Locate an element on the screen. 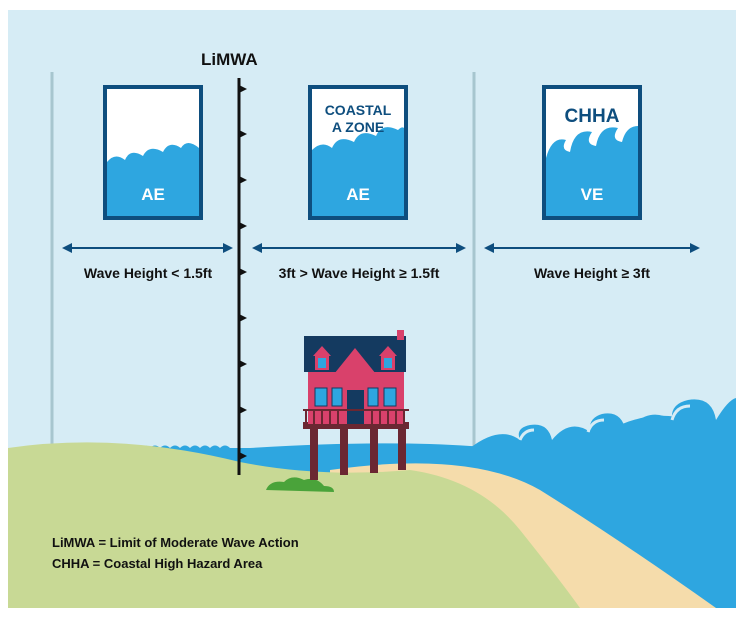  zone-box-ve is located at coordinates (592, 152).